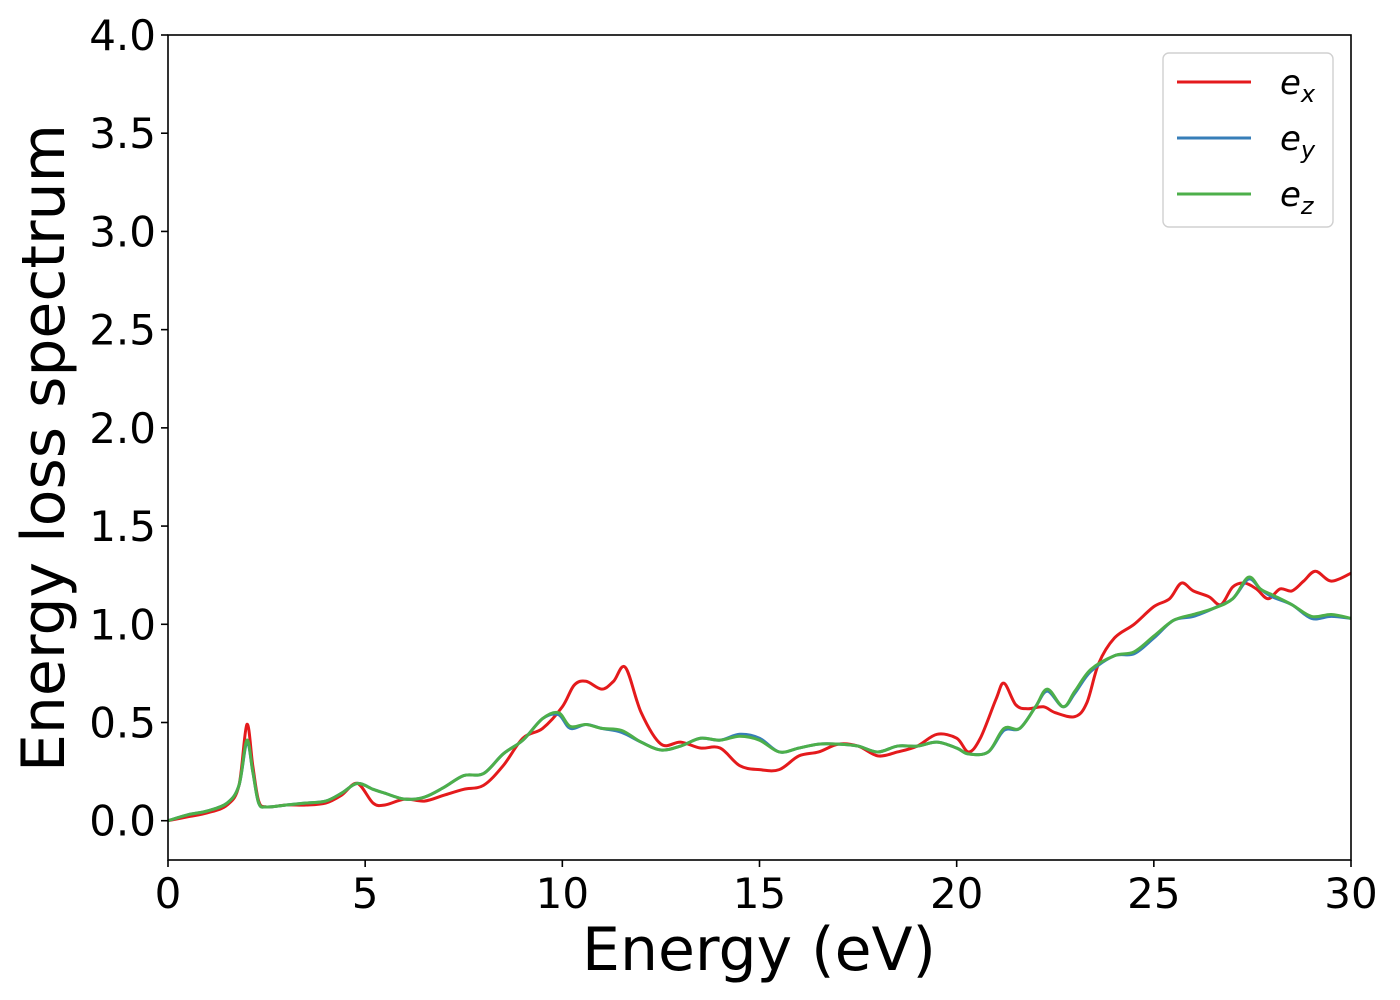  What do you see at coordinates (122, 526) in the screenshot?
I see `y-tick-label: 1.5` at bounding box center [122, 526].